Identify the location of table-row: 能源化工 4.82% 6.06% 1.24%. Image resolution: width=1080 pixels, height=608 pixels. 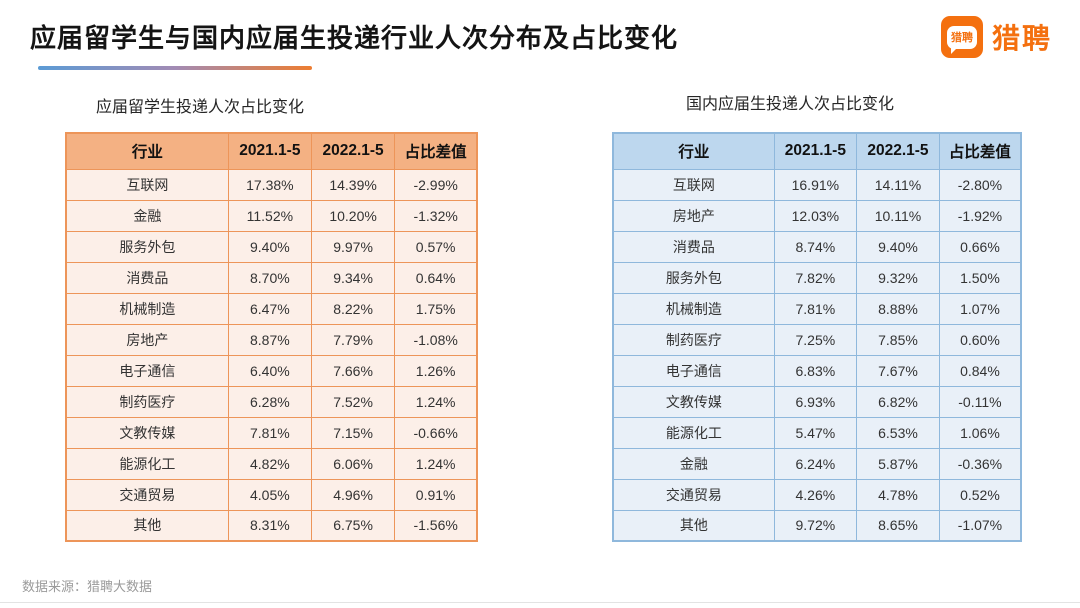
(271, 463).